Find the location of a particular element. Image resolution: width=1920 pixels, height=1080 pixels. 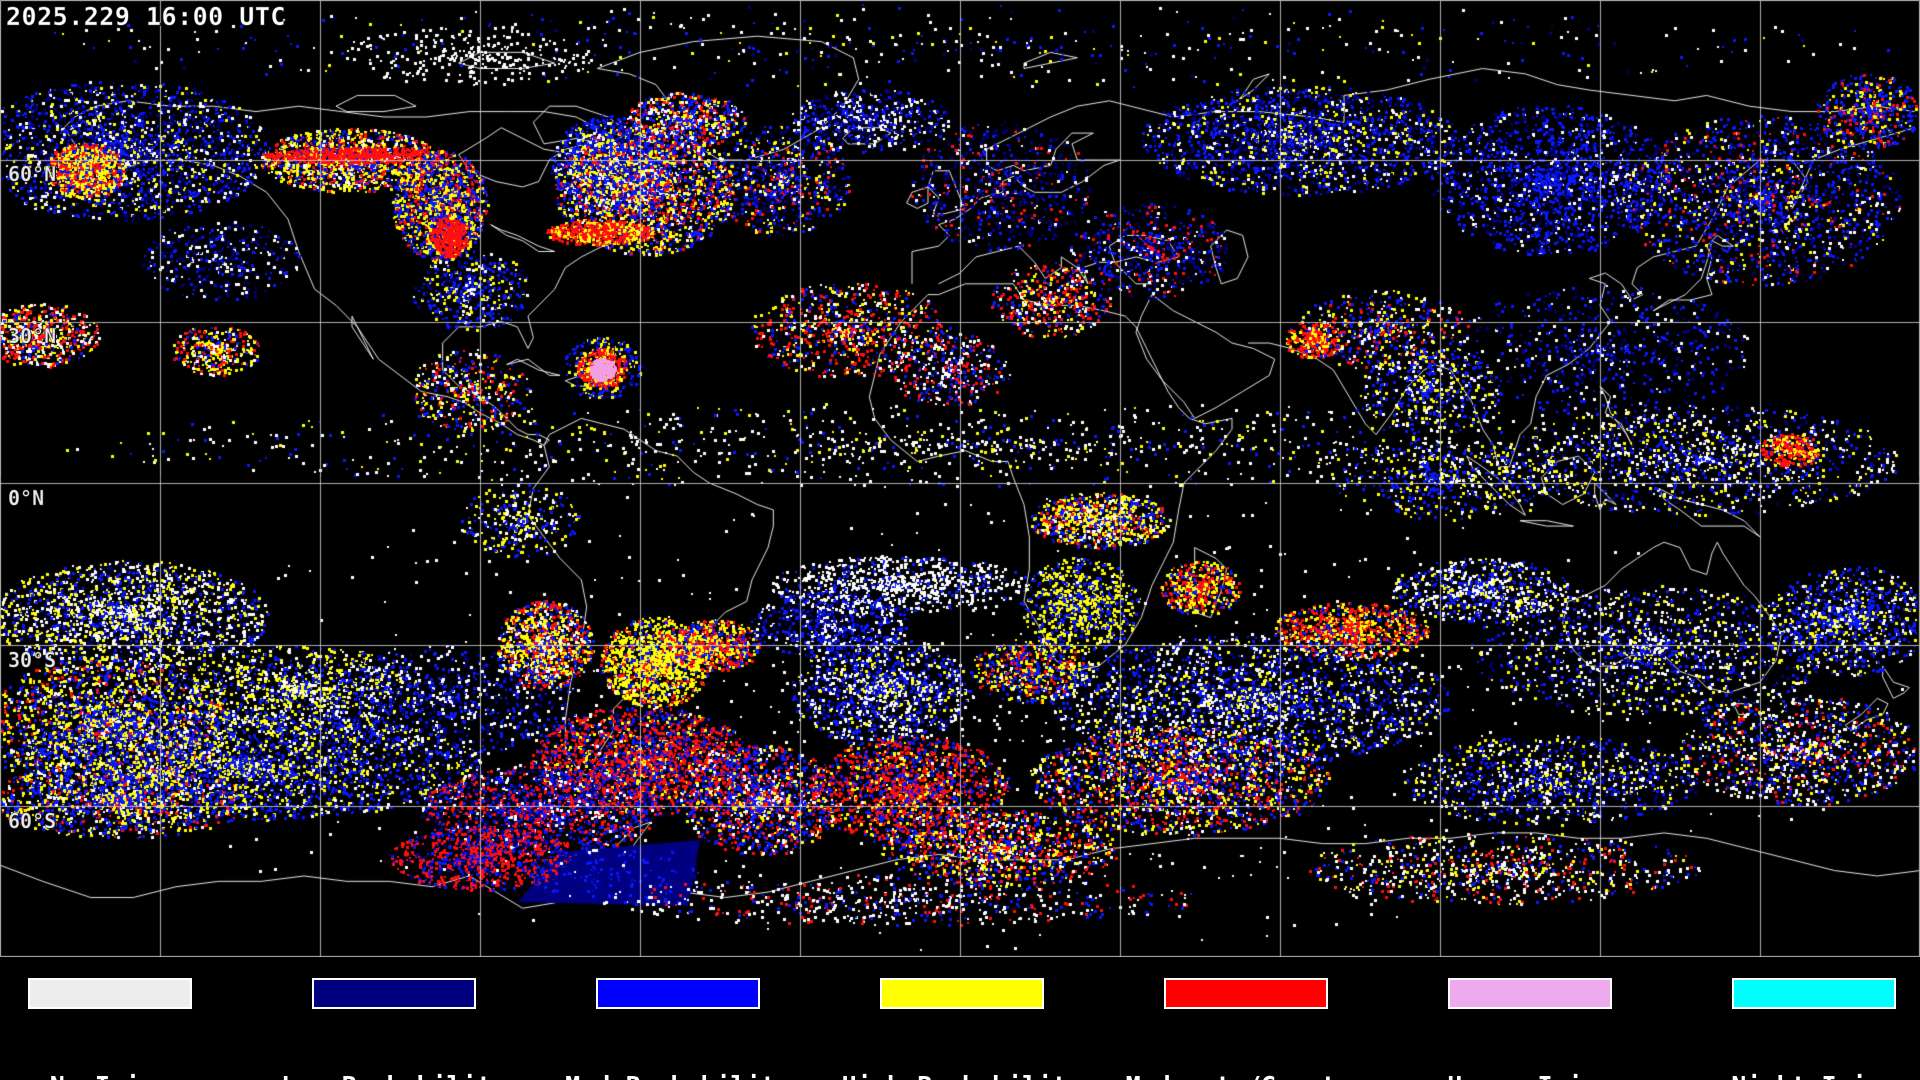

legend-label-line1: High Probability is located at coordinates (962, 1076).